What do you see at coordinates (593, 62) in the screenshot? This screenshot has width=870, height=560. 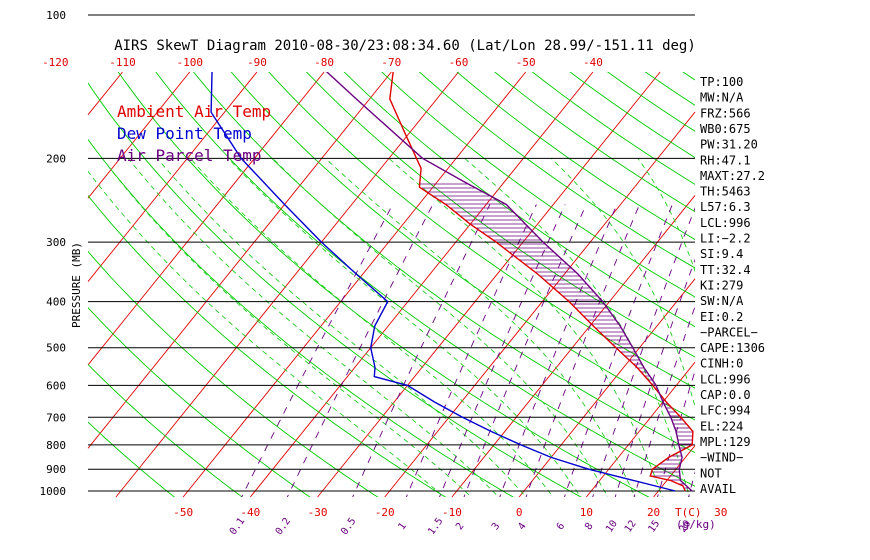 I see `top-temperature-tick-label: -40` at bounding box center [593, 62].